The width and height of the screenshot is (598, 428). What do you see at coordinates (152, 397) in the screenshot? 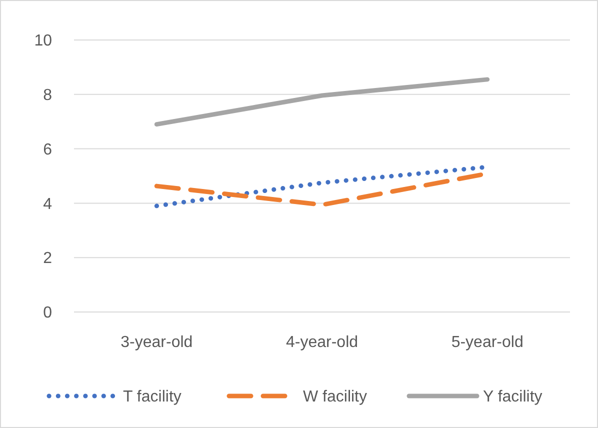
I see `legend-label: T facility` at bounding box center [152, 397].